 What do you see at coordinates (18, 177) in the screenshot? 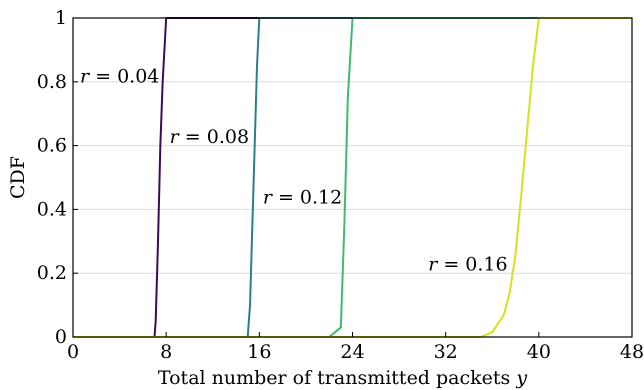
I see `y-axis-label: CDF` at bounding box center [18, 177].